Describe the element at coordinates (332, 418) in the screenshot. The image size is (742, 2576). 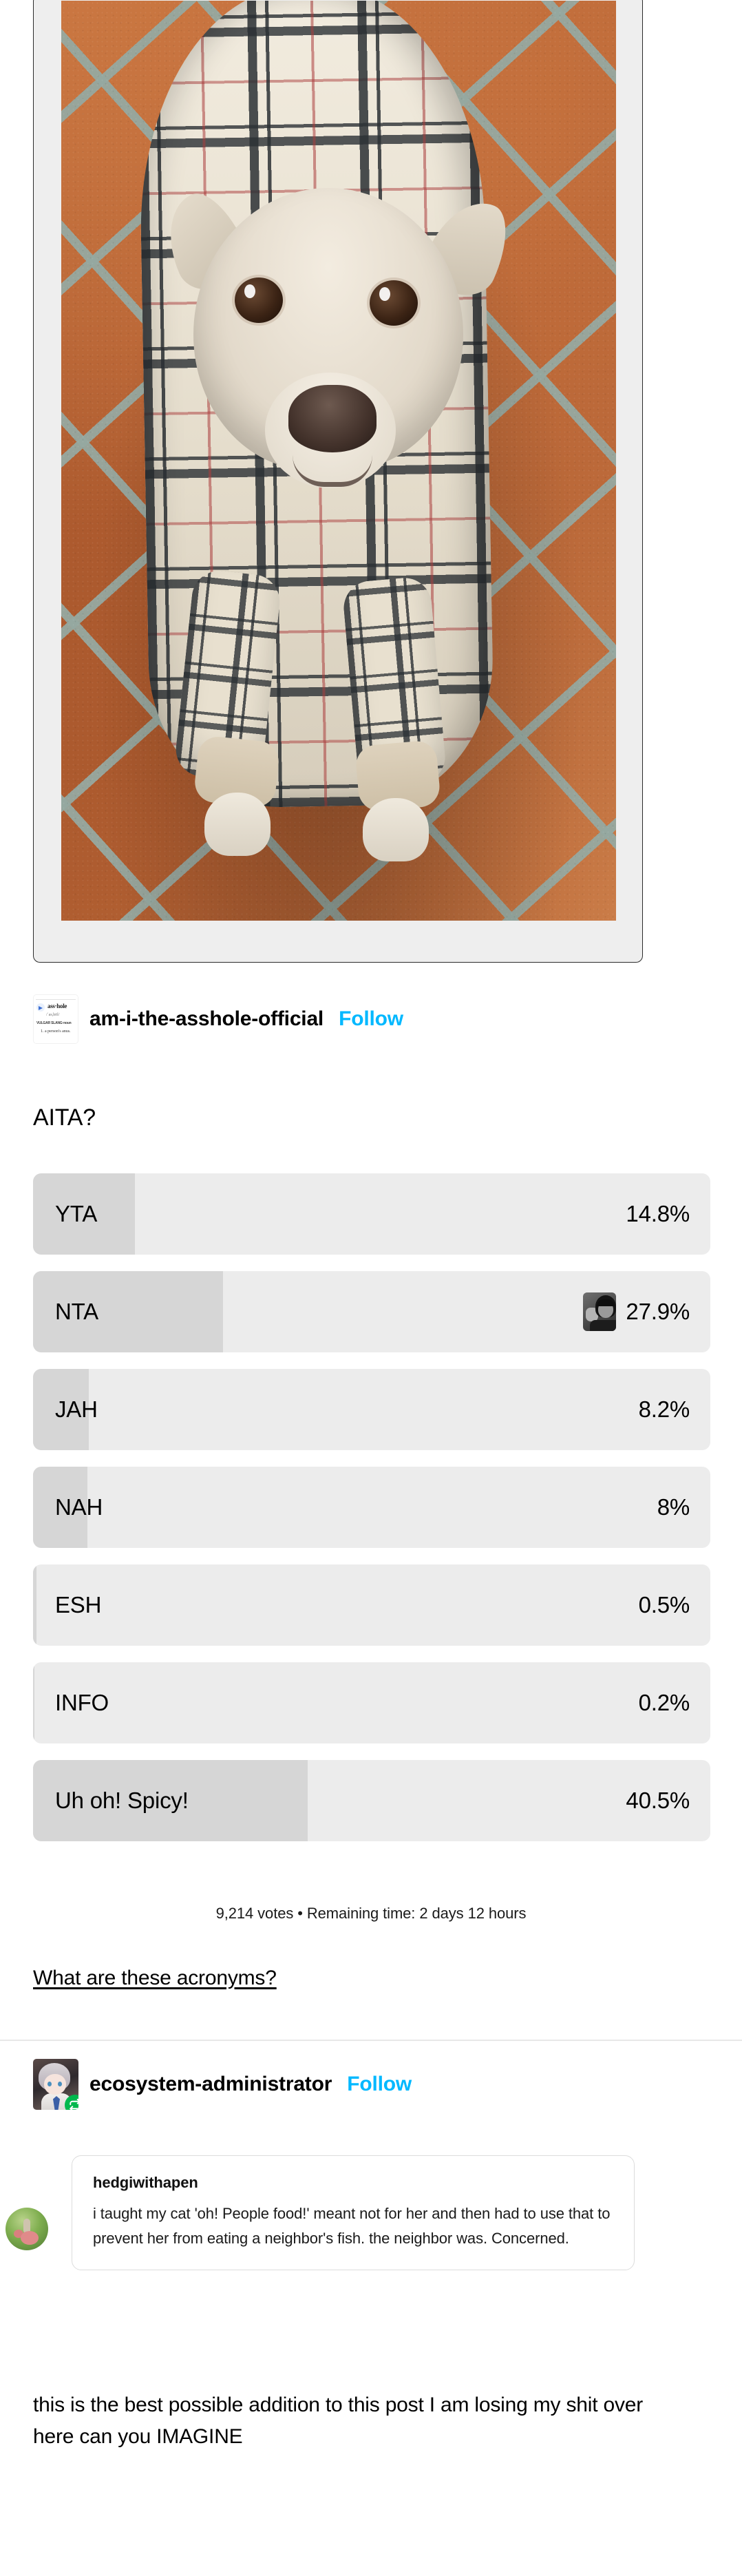
I see `dog-nose` at that location.